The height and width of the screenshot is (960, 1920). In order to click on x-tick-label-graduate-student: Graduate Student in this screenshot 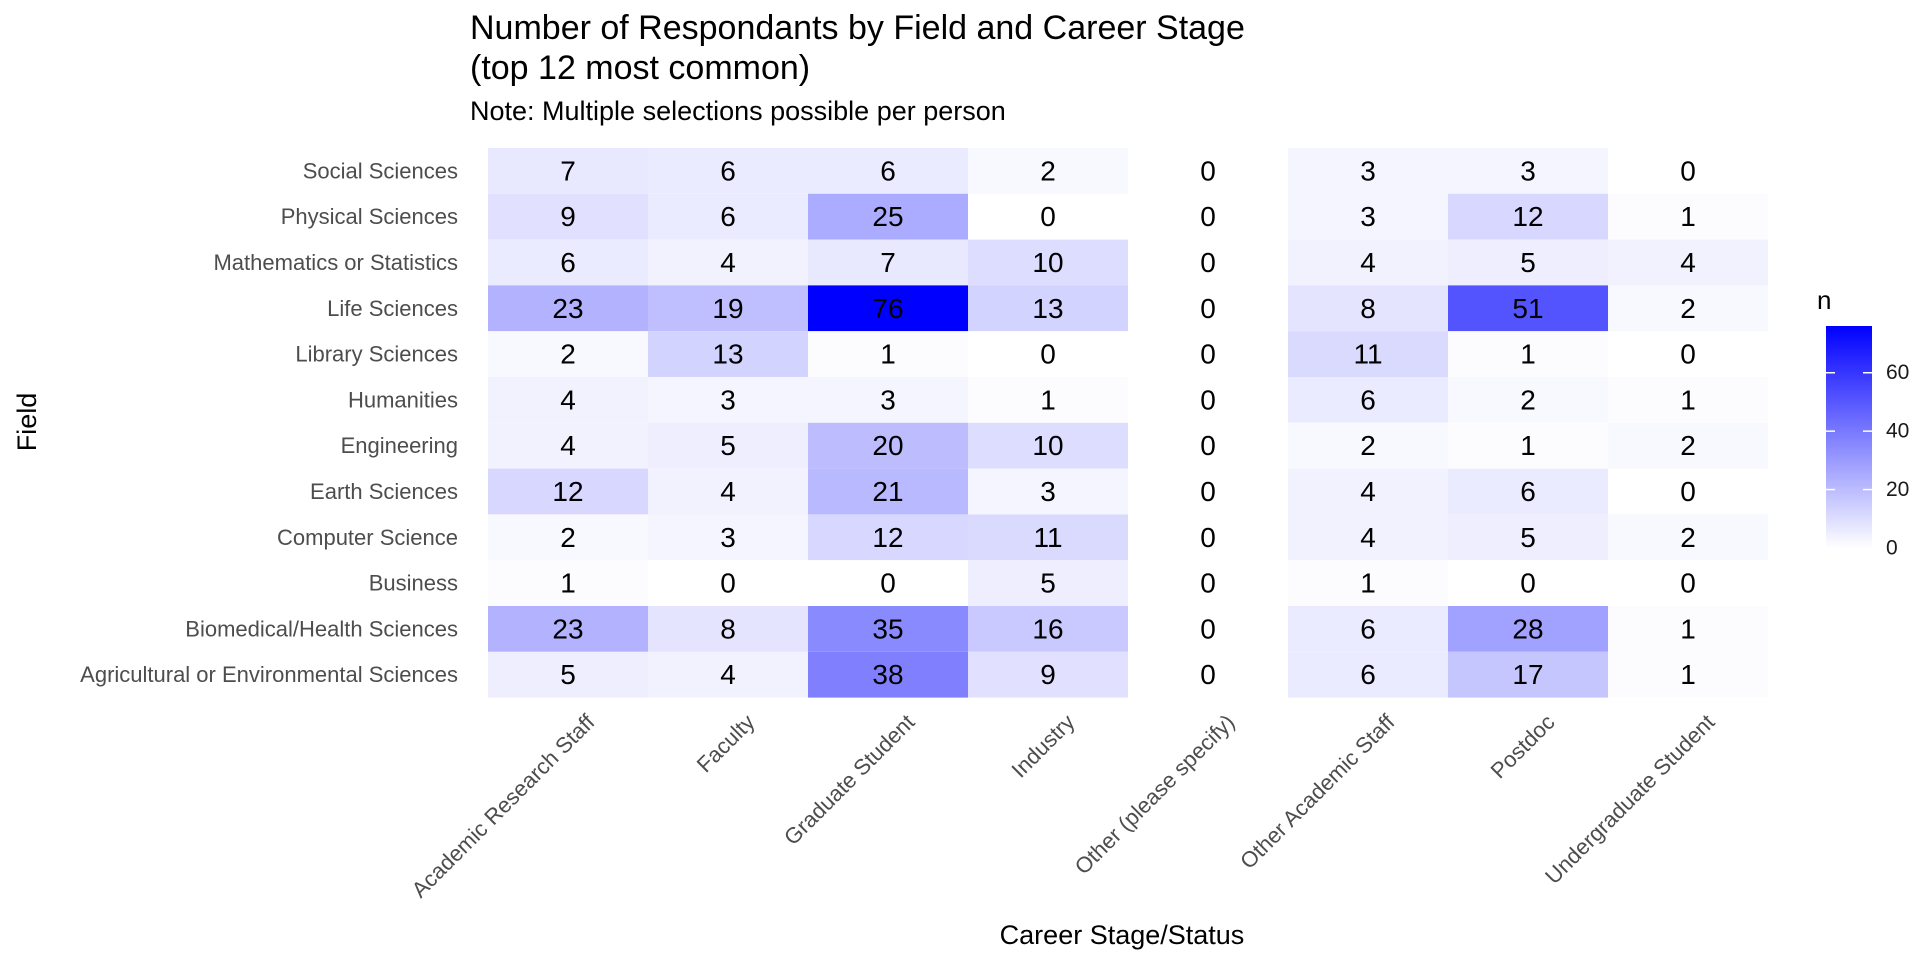, I will do `click(849, 779)`.